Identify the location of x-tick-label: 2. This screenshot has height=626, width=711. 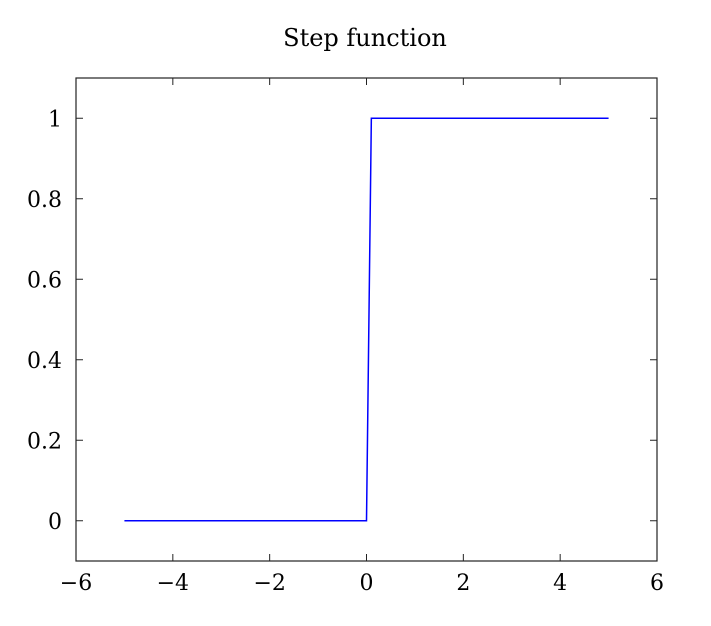
(463, 583).